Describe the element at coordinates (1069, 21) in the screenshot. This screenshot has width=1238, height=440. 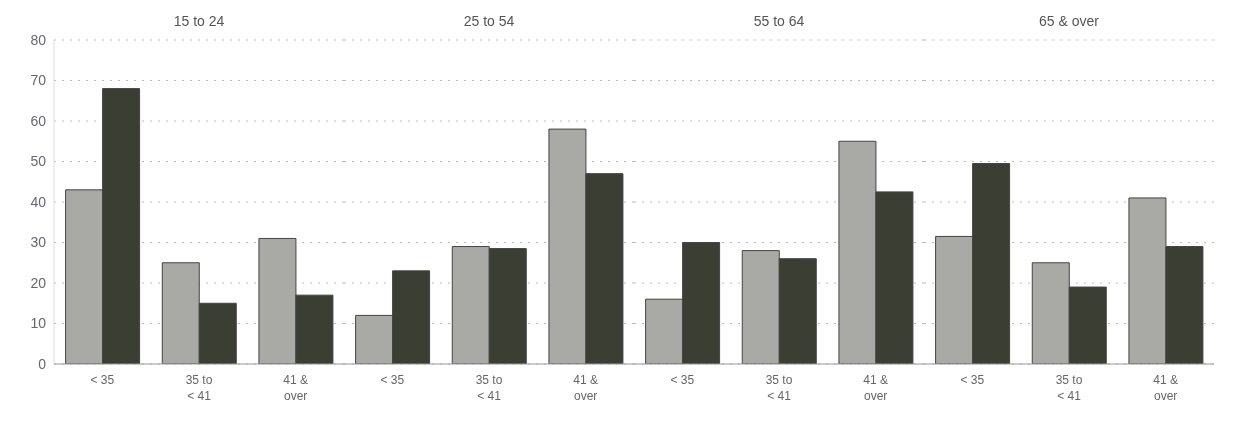
I see `chart-title: 65 & over` at that location.